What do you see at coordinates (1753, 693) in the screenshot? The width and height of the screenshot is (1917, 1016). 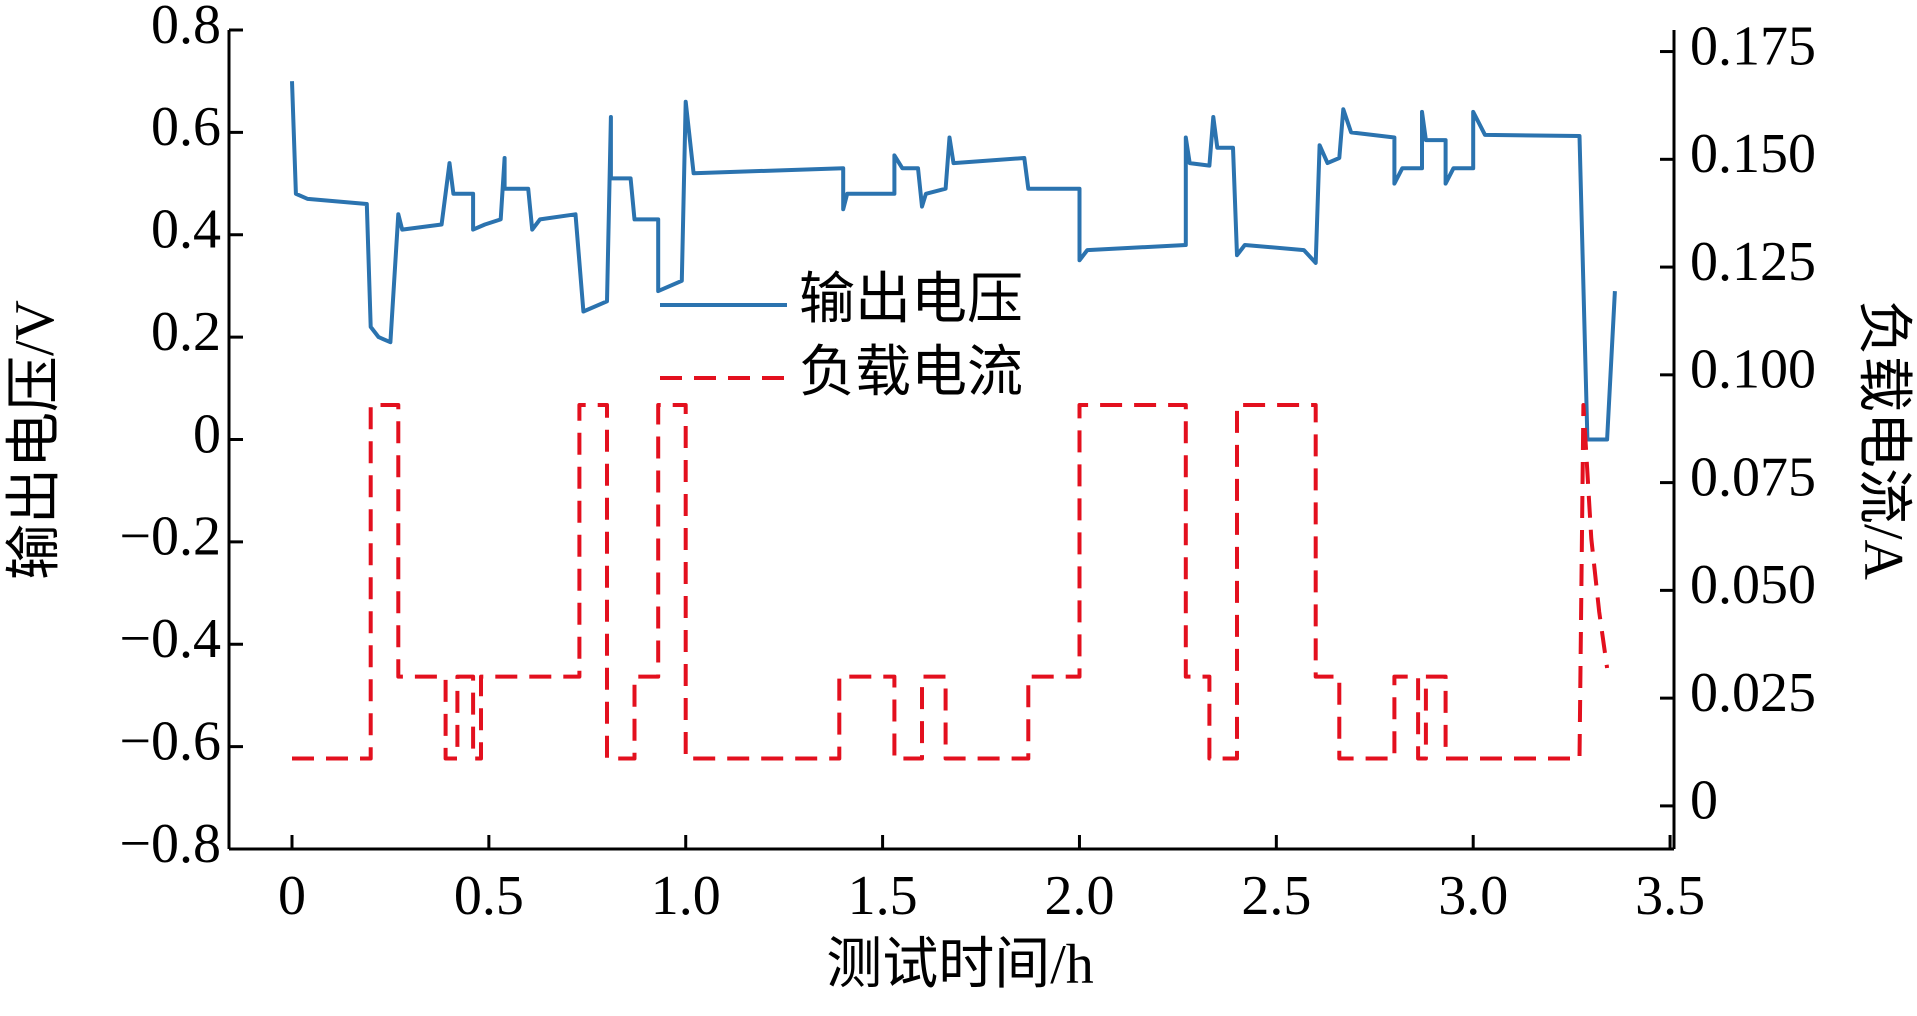 I see `y2-tick-label: 0.025` at bounding box center [1753, 693].